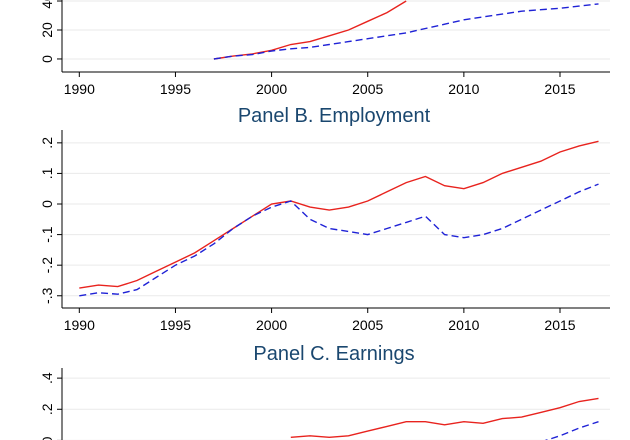  I want to click on y-tick-label: 40, so click(47, 4).